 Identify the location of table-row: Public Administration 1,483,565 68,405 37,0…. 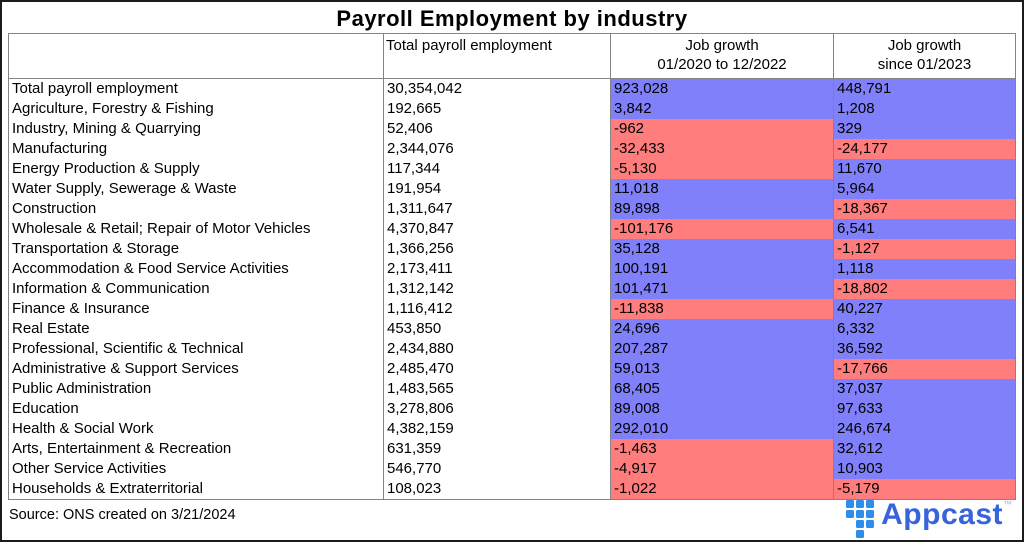
(512, 389).